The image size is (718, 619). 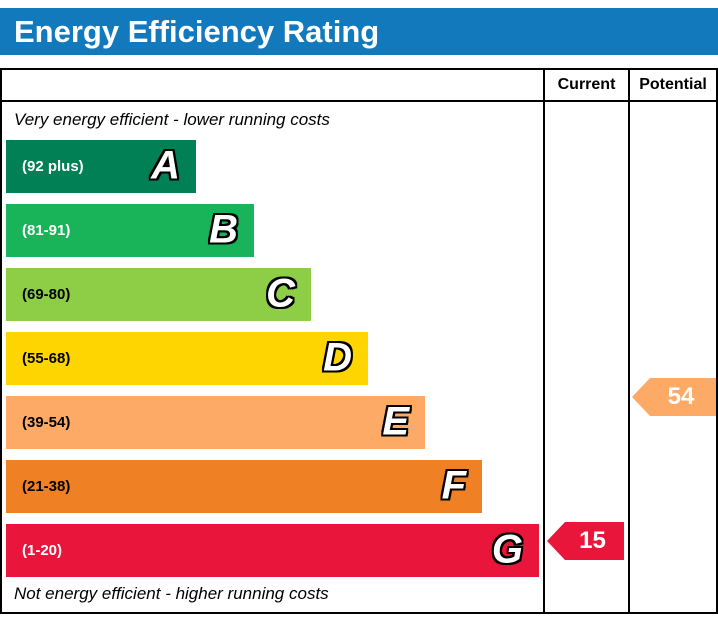 I want to click on page-title-text: Energy Efficiency Rating, so click(x=197, y=31).